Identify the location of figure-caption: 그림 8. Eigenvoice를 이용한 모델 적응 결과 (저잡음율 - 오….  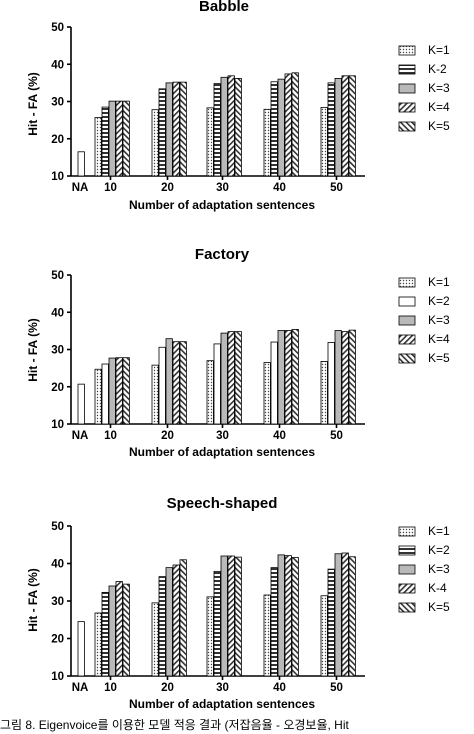
(174, 725).